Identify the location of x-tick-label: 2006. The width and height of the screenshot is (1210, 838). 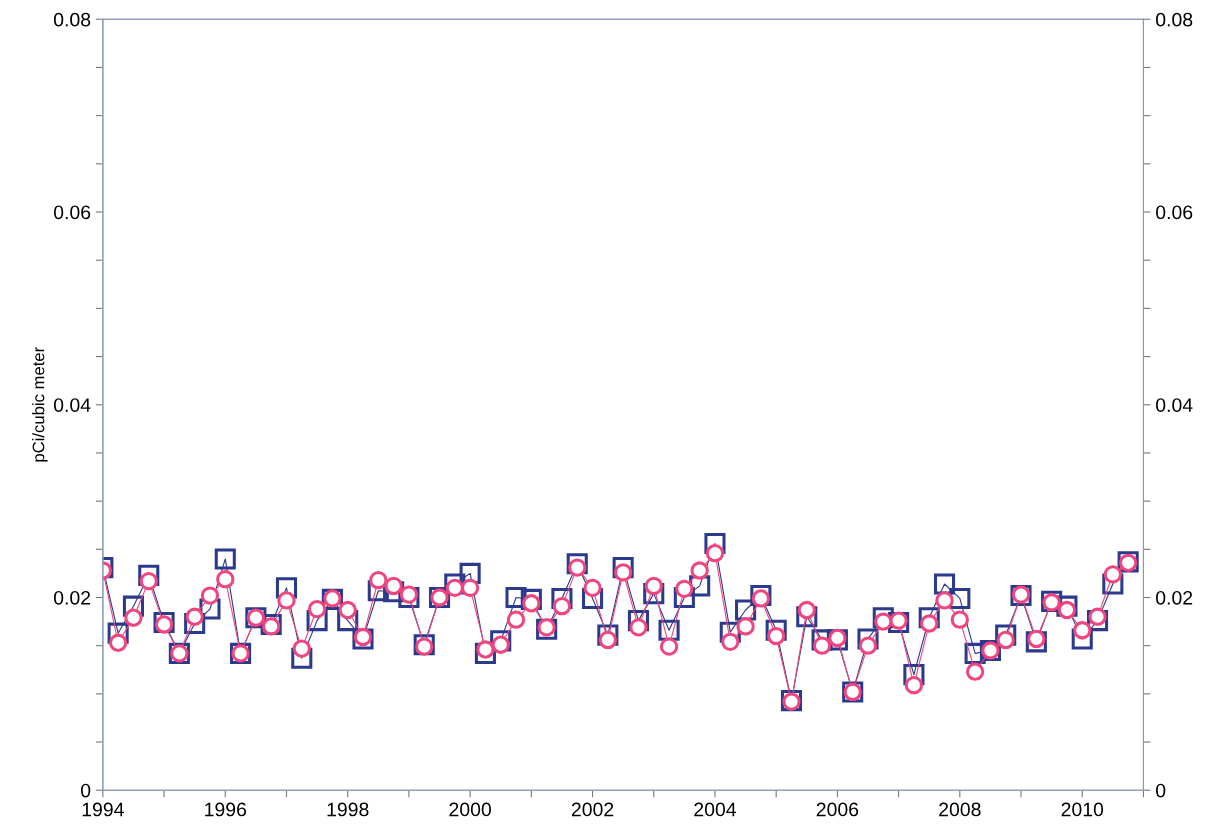
(837, 809).